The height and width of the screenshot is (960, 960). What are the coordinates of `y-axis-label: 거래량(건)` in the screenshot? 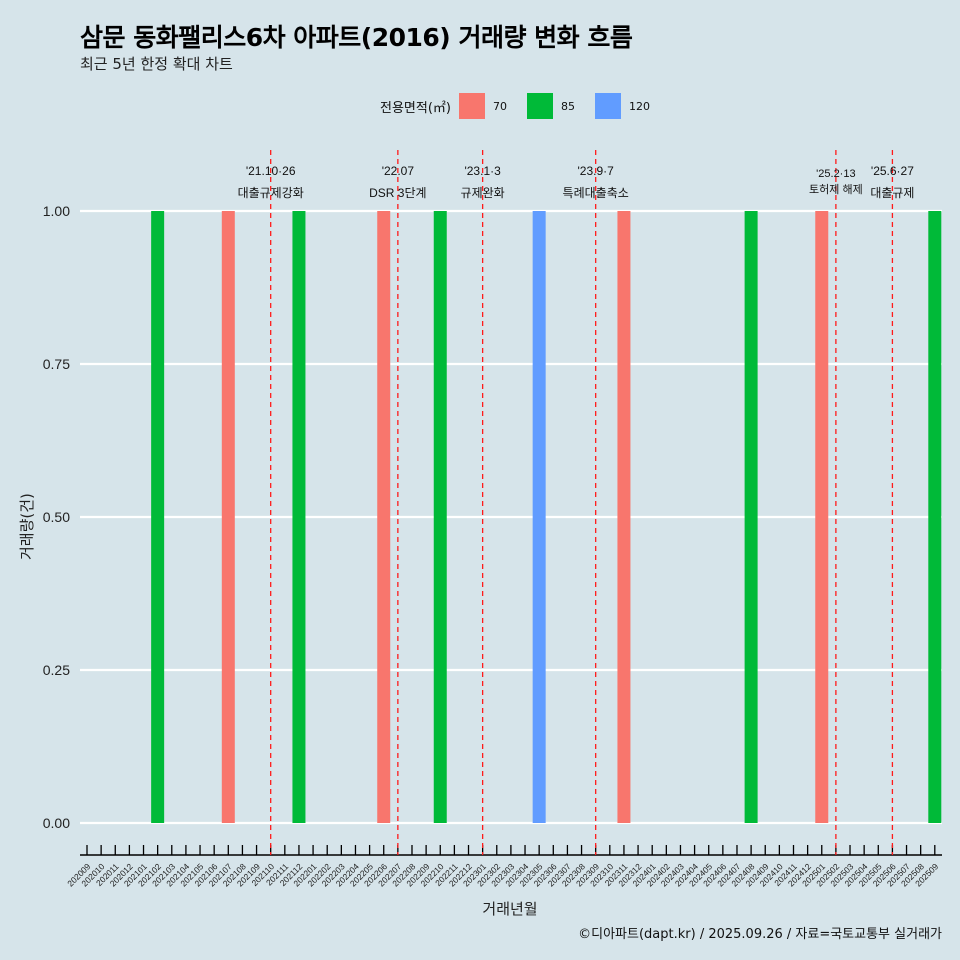 It's located at (27, 526).